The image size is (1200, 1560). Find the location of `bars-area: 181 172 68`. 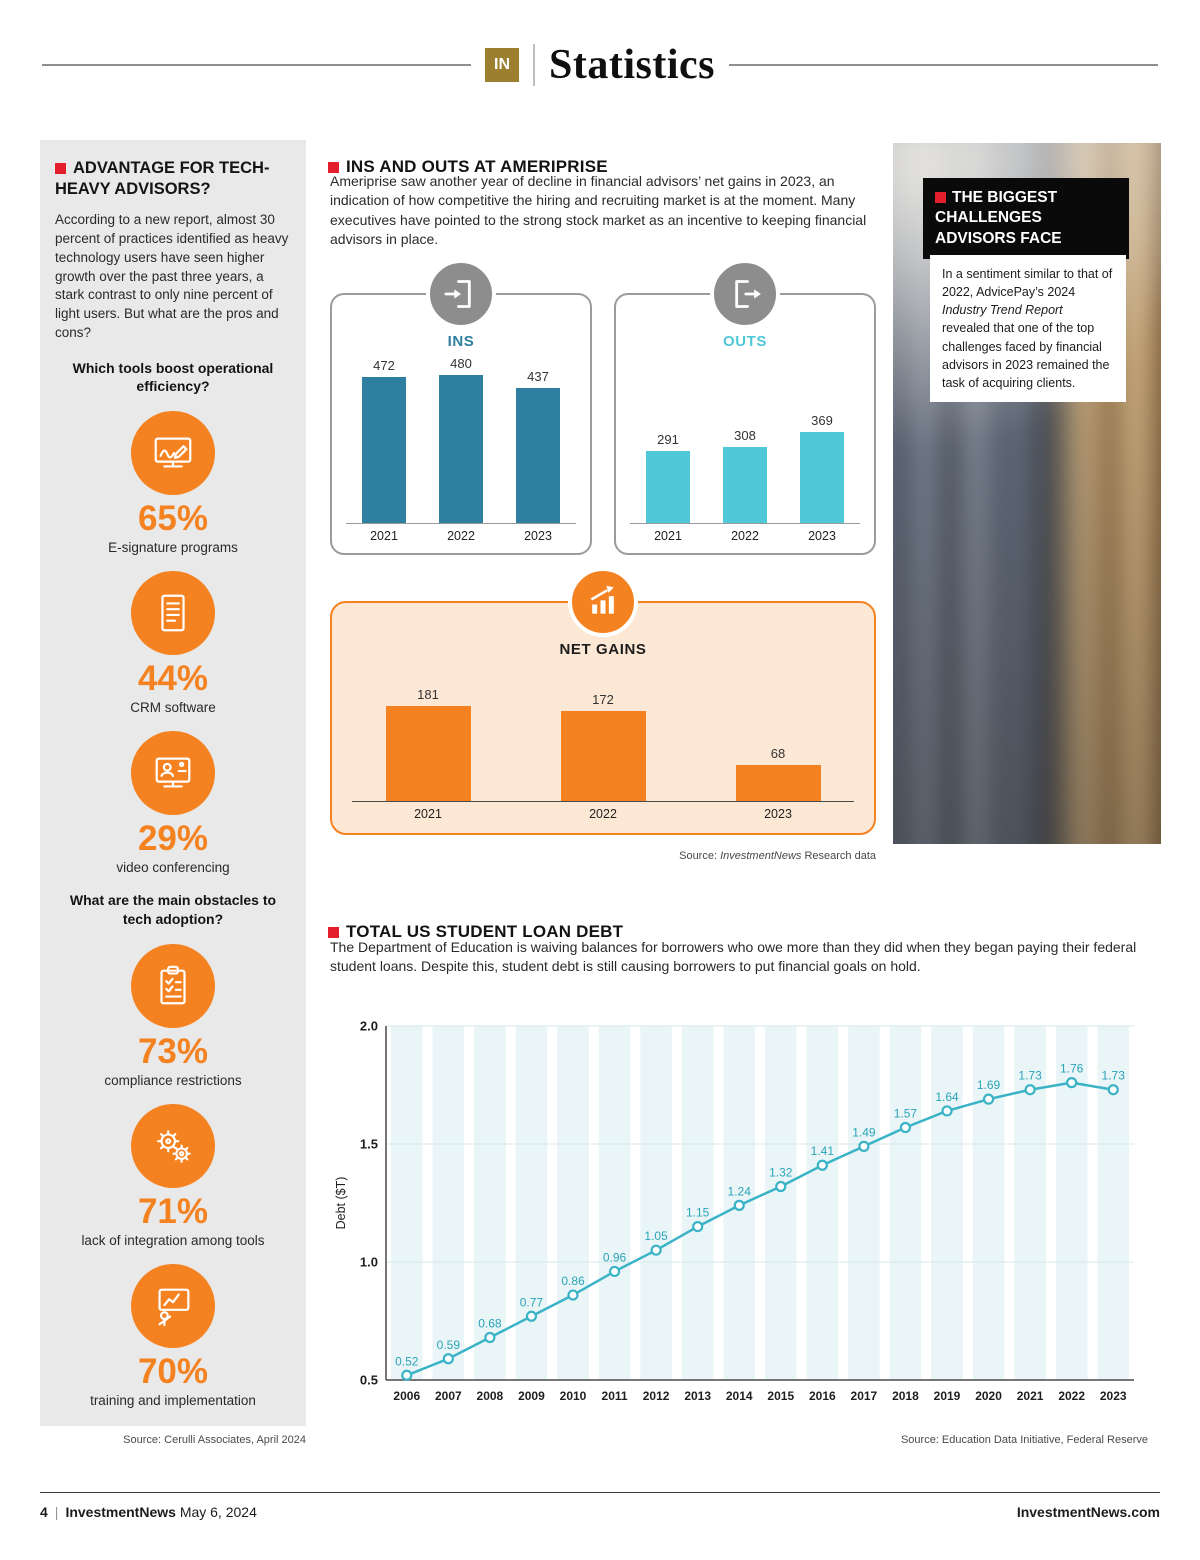

bars-area: 181 172 68 is located at coordinates (603, 736).